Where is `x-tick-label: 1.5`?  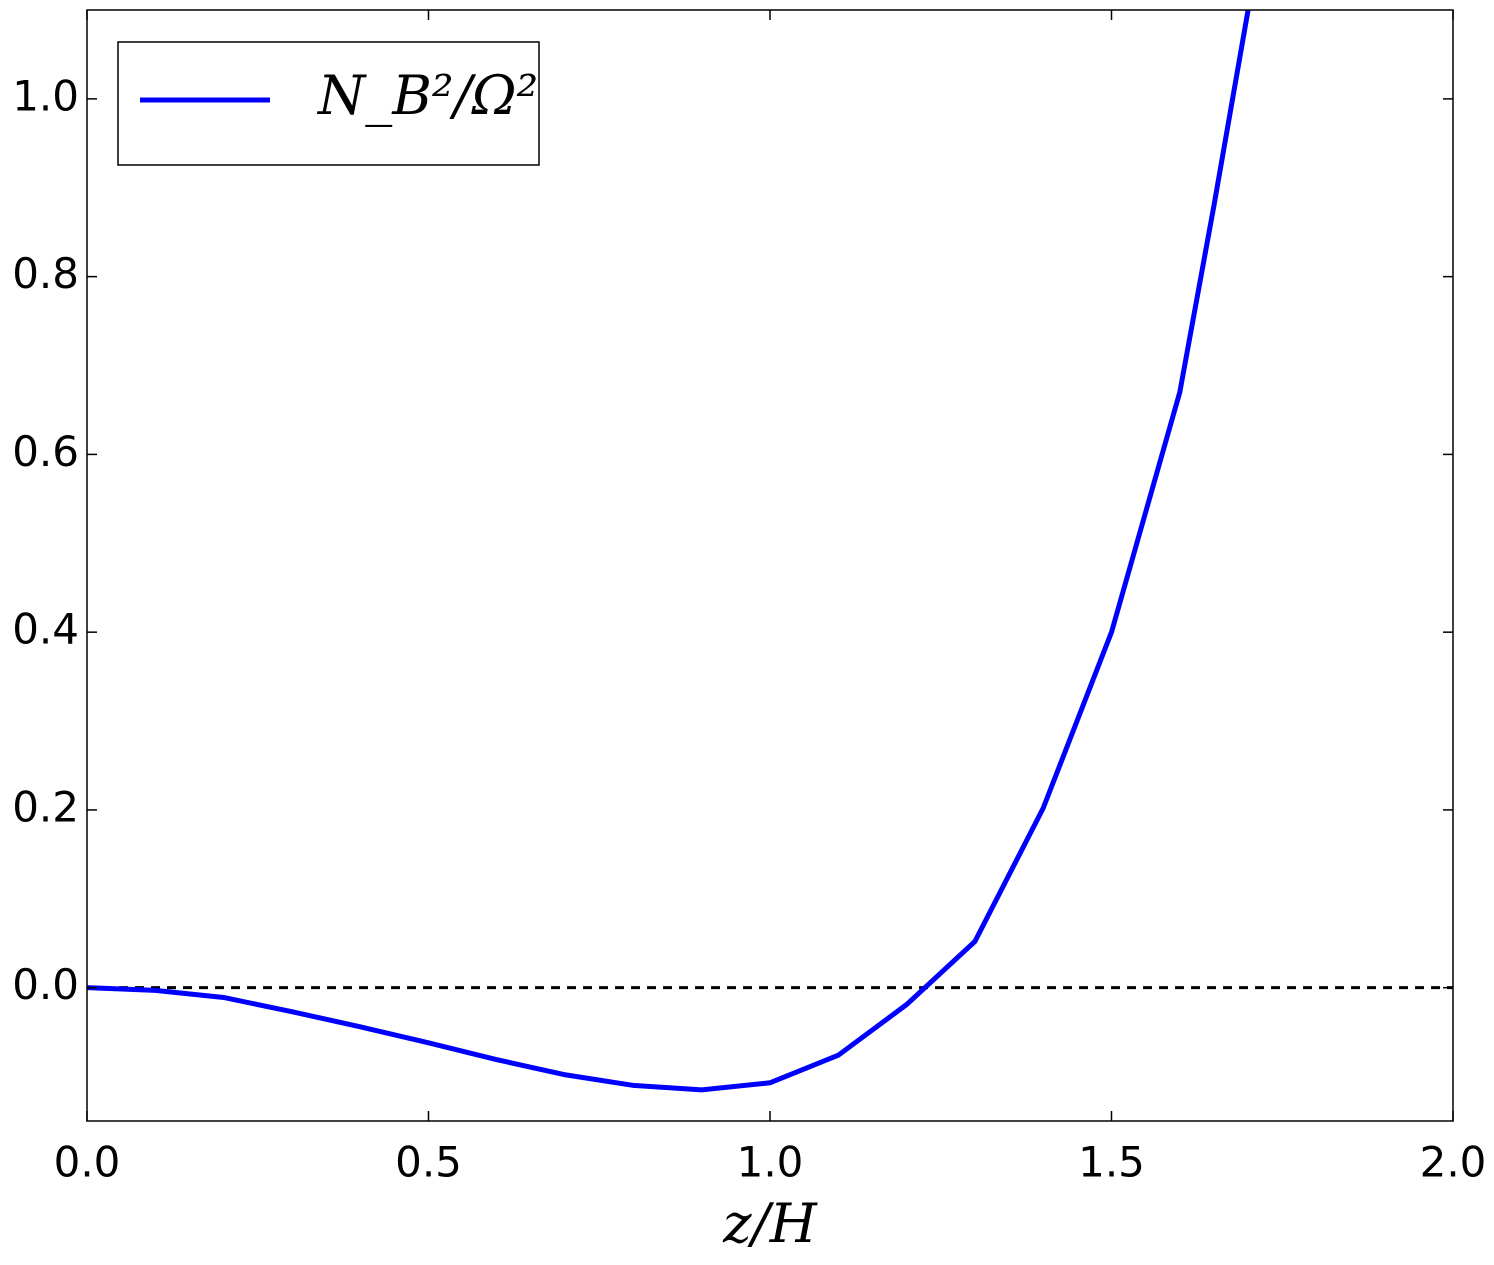
x-tick-label: 1.5 is located at coordinates (1111, 1162).